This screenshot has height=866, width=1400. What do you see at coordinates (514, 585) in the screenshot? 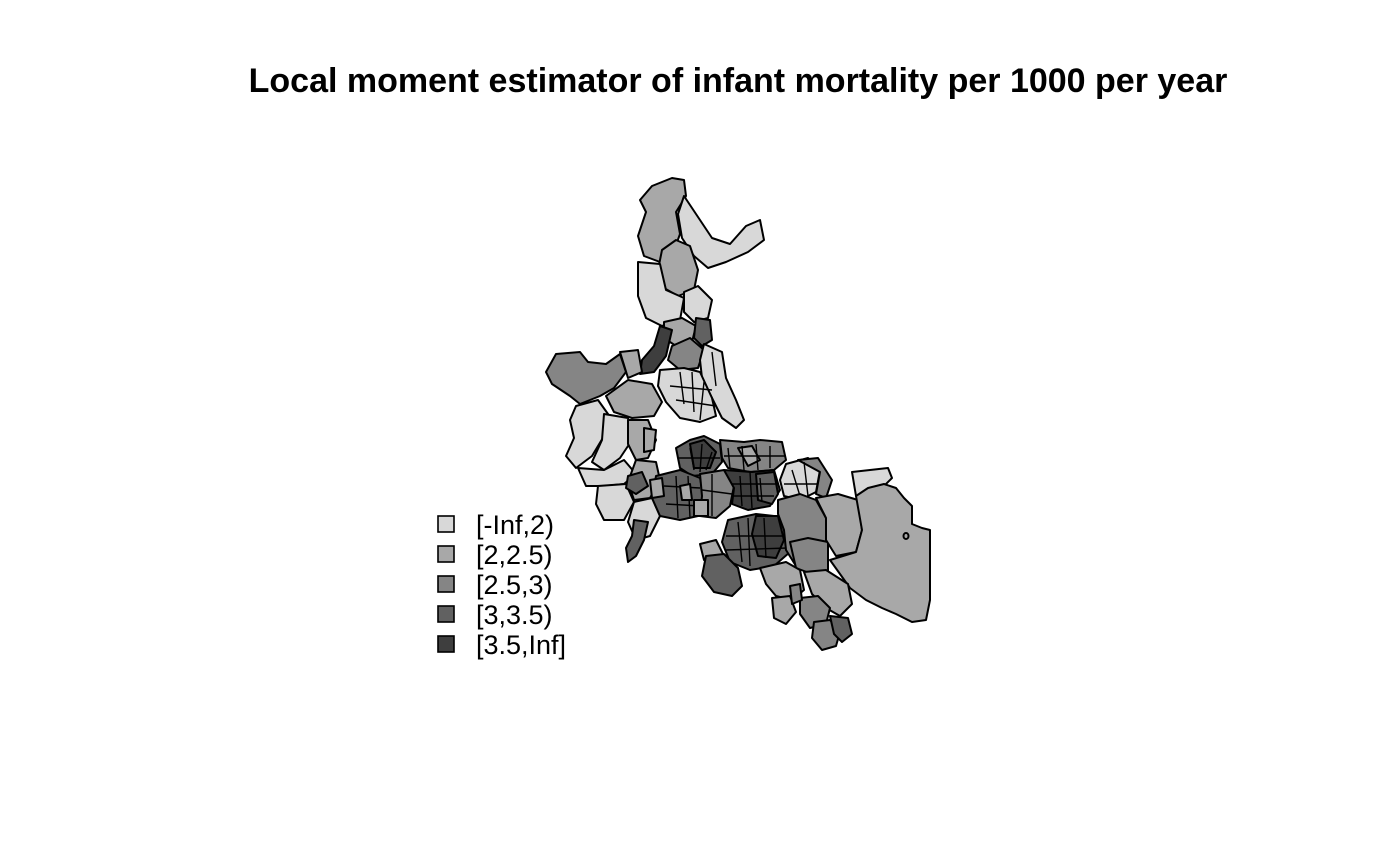
I see `legend-label: [2.5,3)` at bounding box center [514, 585].